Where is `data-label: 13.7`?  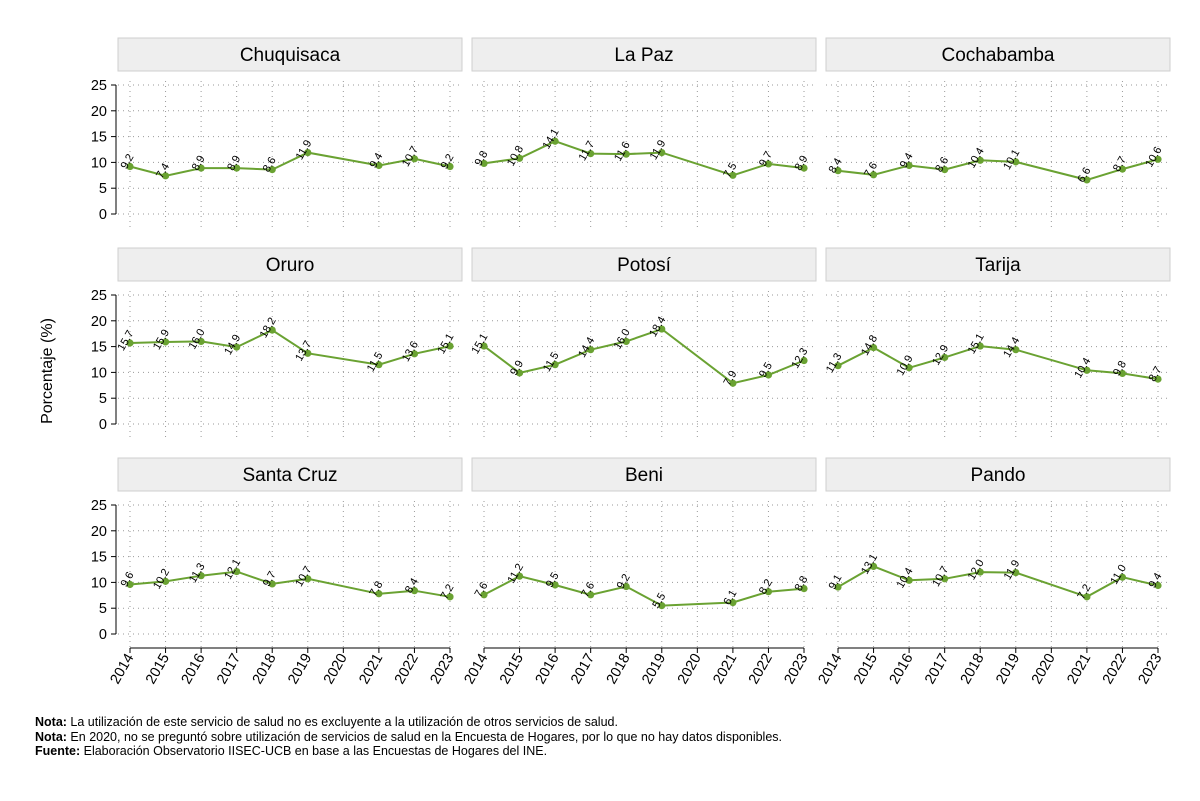
data-label: 13.7 is located at coordinates (303, 351).